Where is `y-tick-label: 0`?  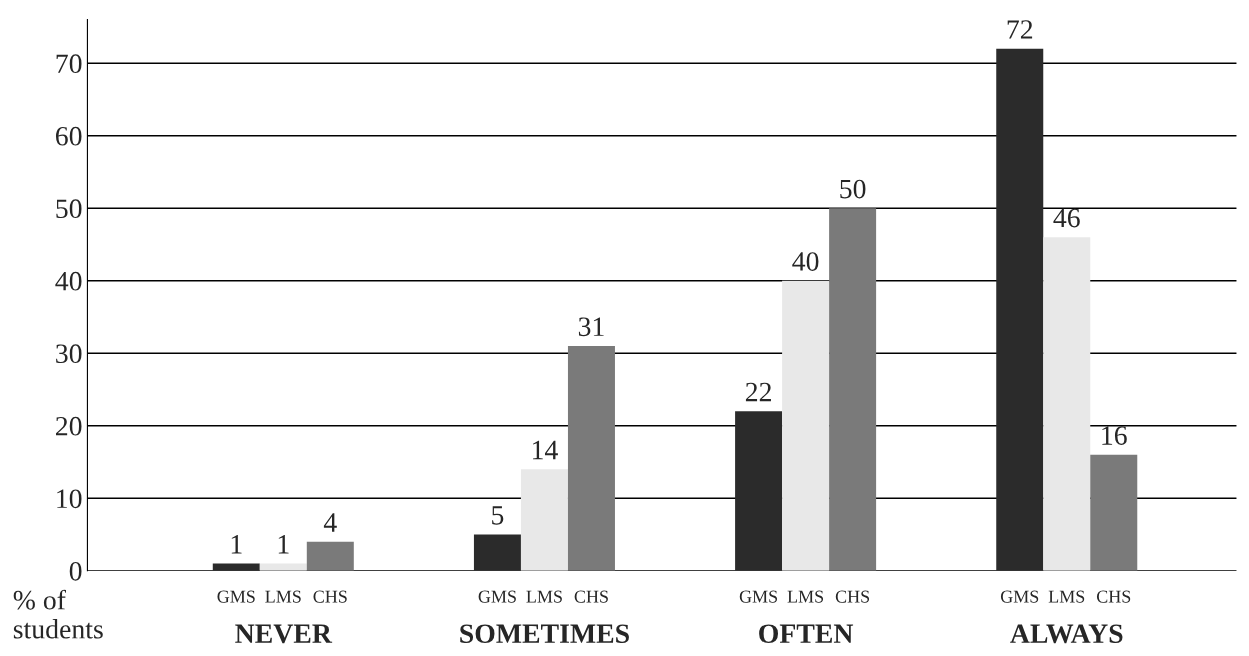 y-tick-label: 0 is located at coordinates (75, 571).